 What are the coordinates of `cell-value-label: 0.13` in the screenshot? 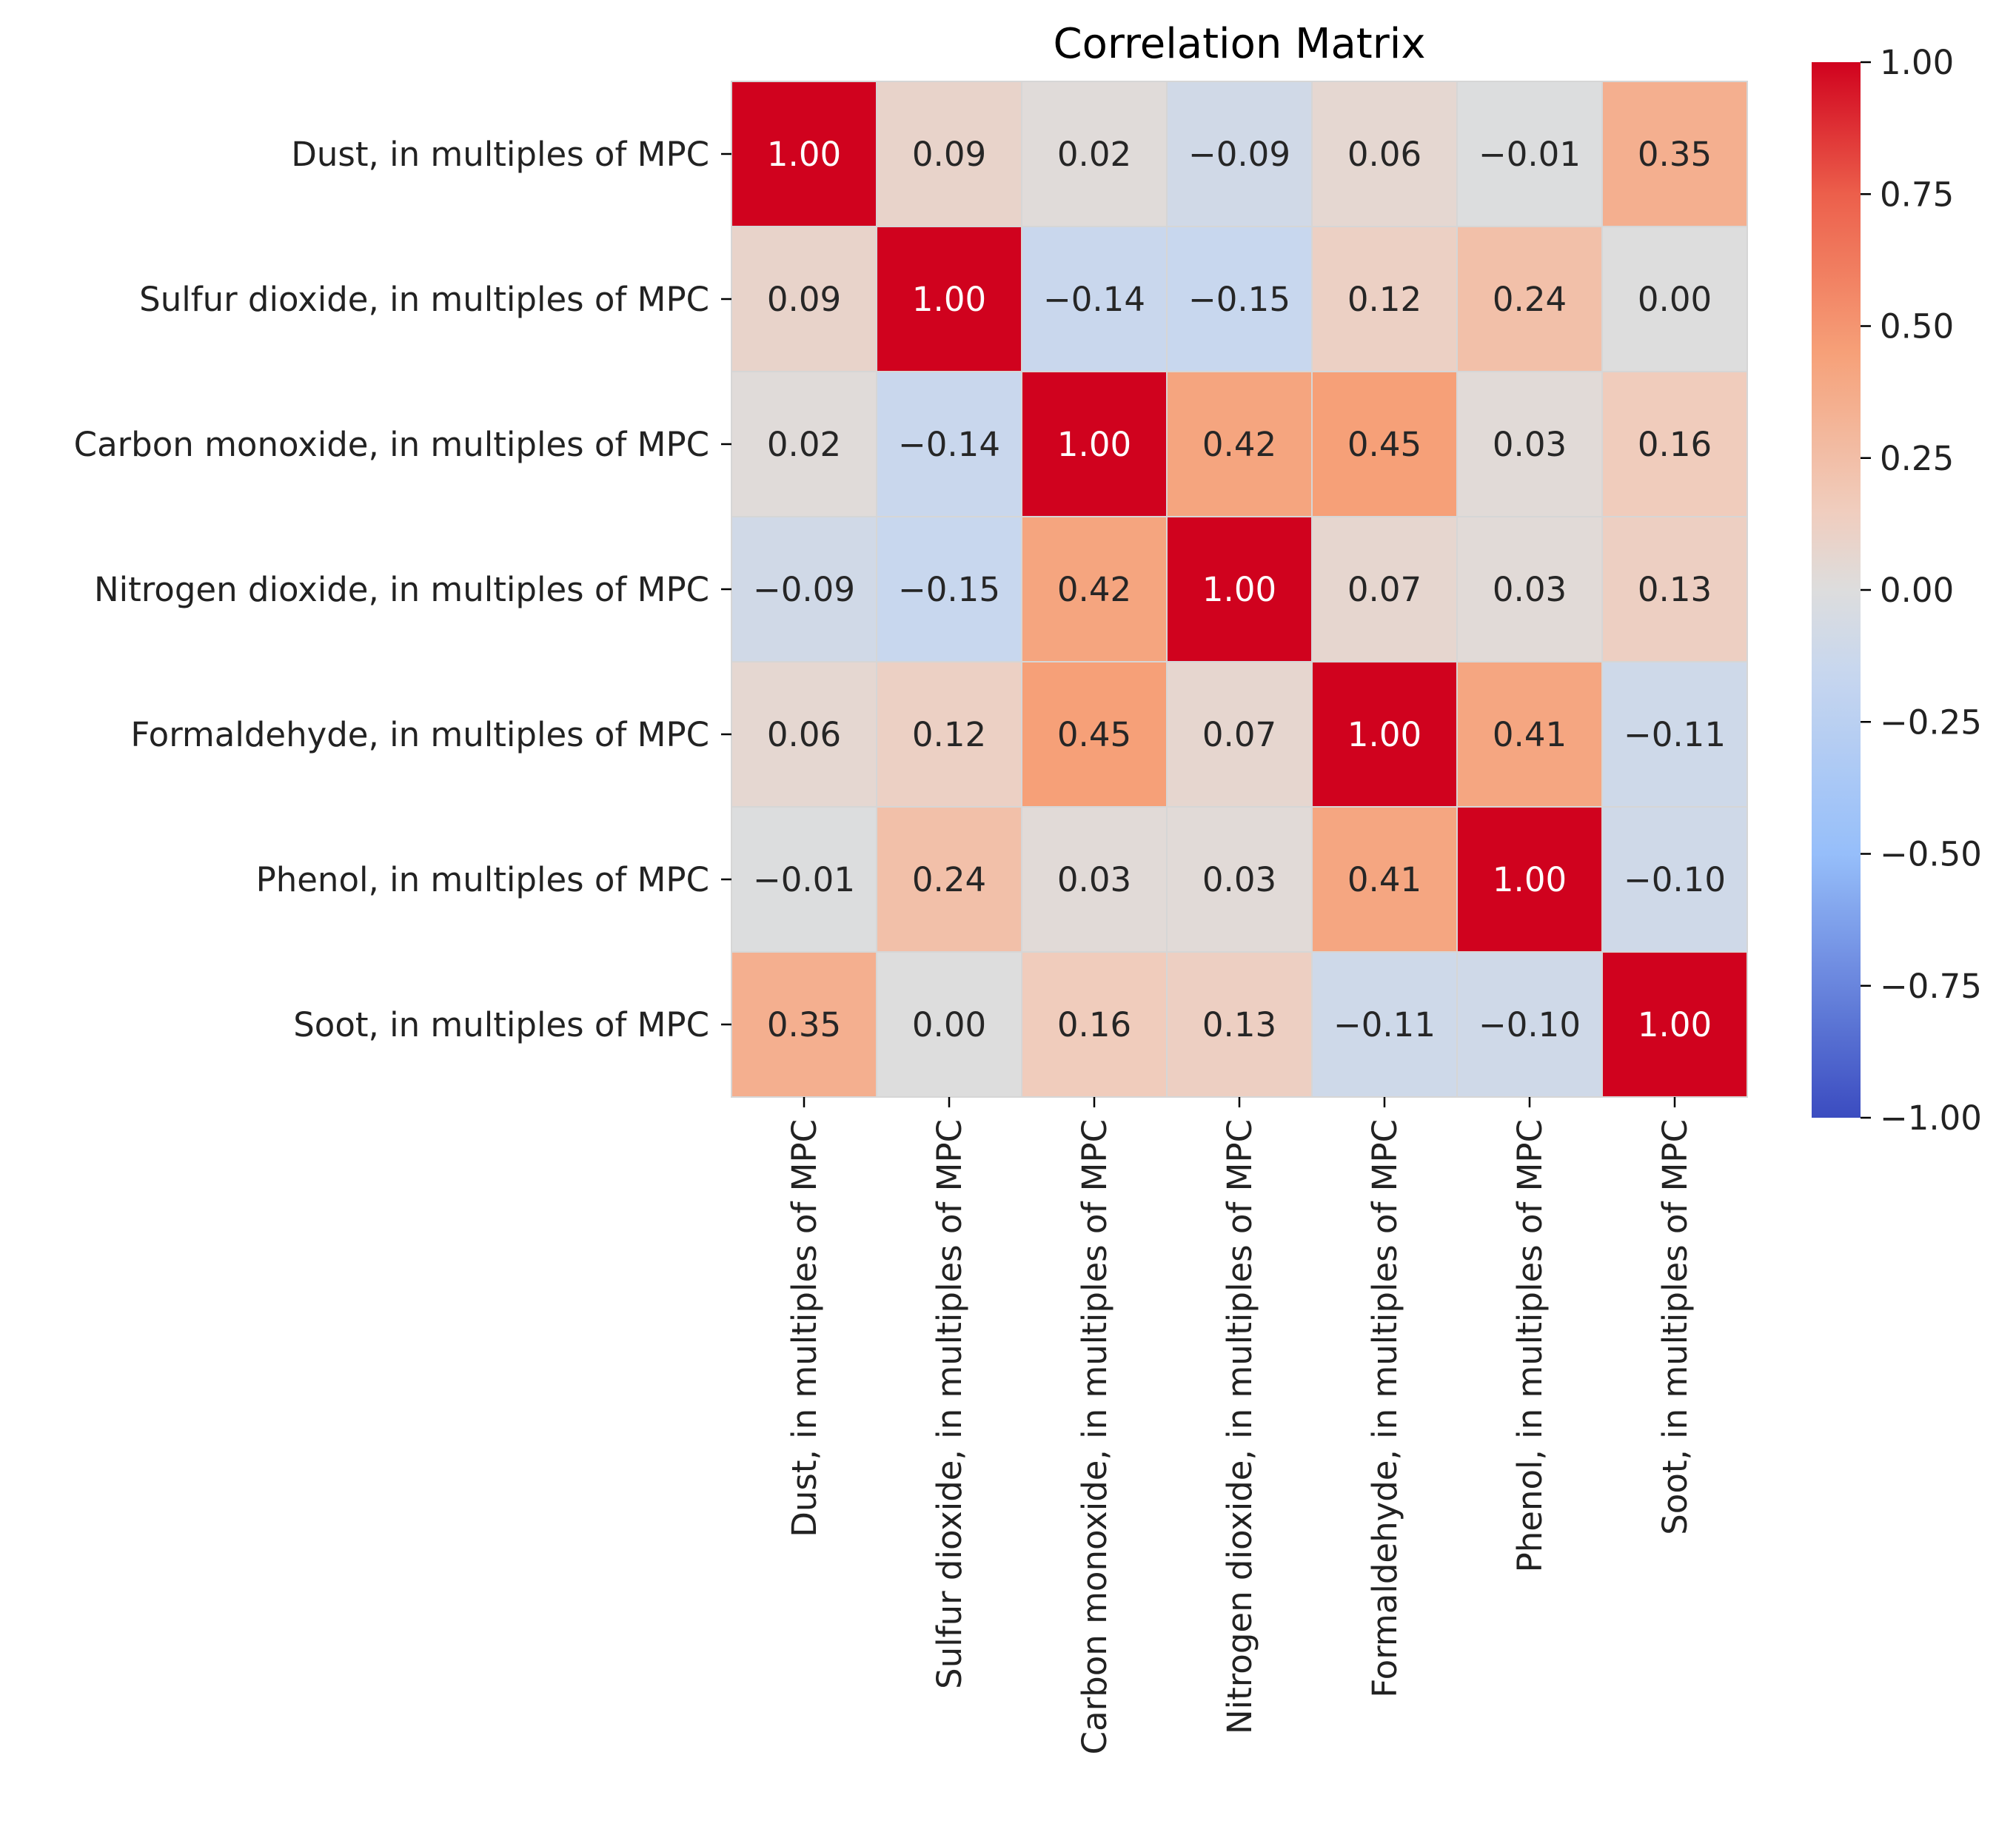 It's located at (1239, 1024).